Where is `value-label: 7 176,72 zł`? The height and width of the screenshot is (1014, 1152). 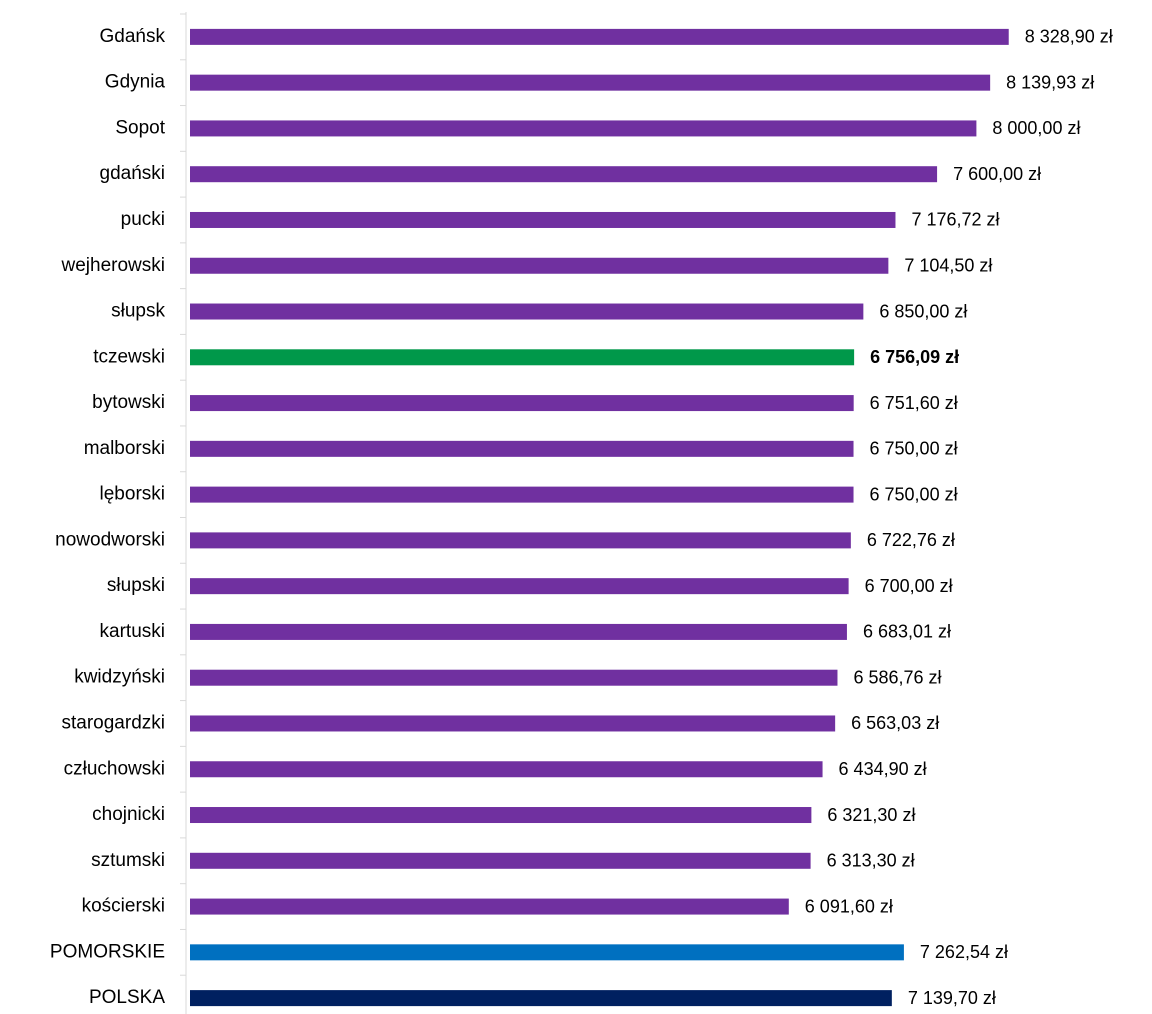 value-label: 7 176,72 zł is located at coordinates (955, 220).